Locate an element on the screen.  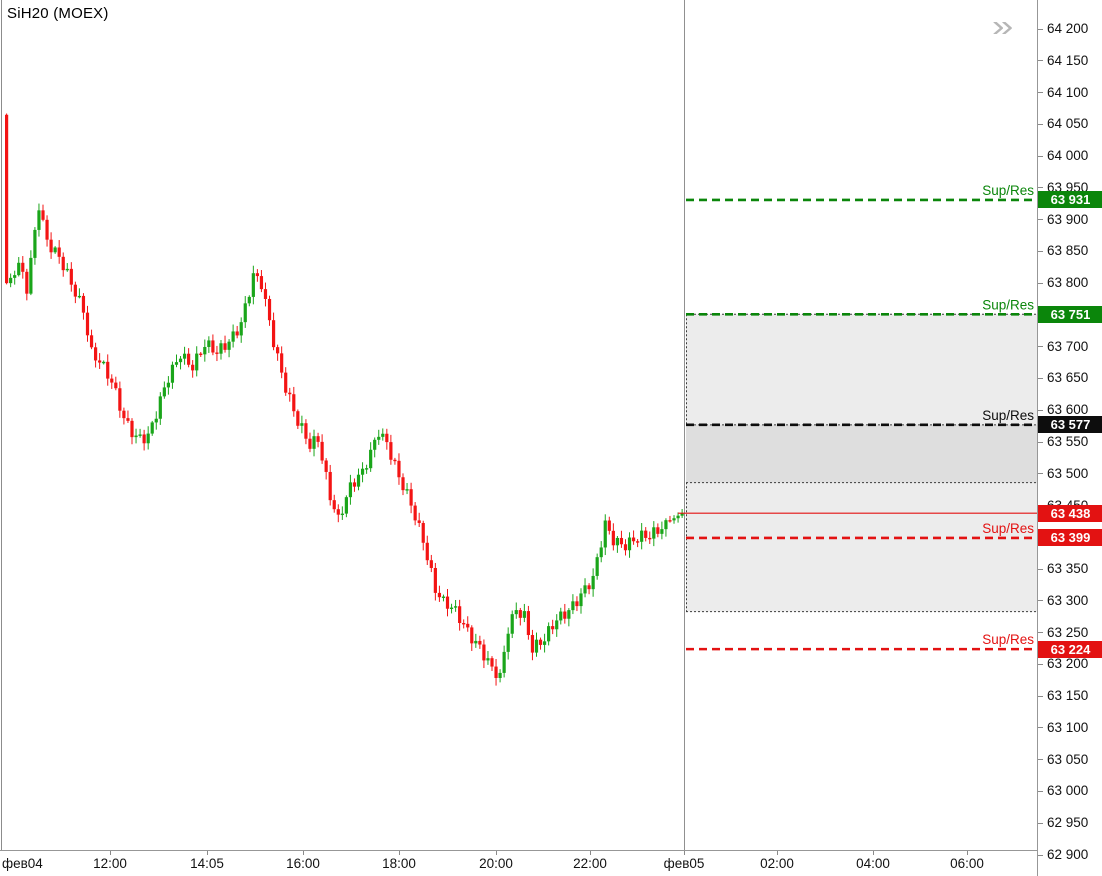
last-price-badge: 63 438 is located at coordinates (1070, 513).